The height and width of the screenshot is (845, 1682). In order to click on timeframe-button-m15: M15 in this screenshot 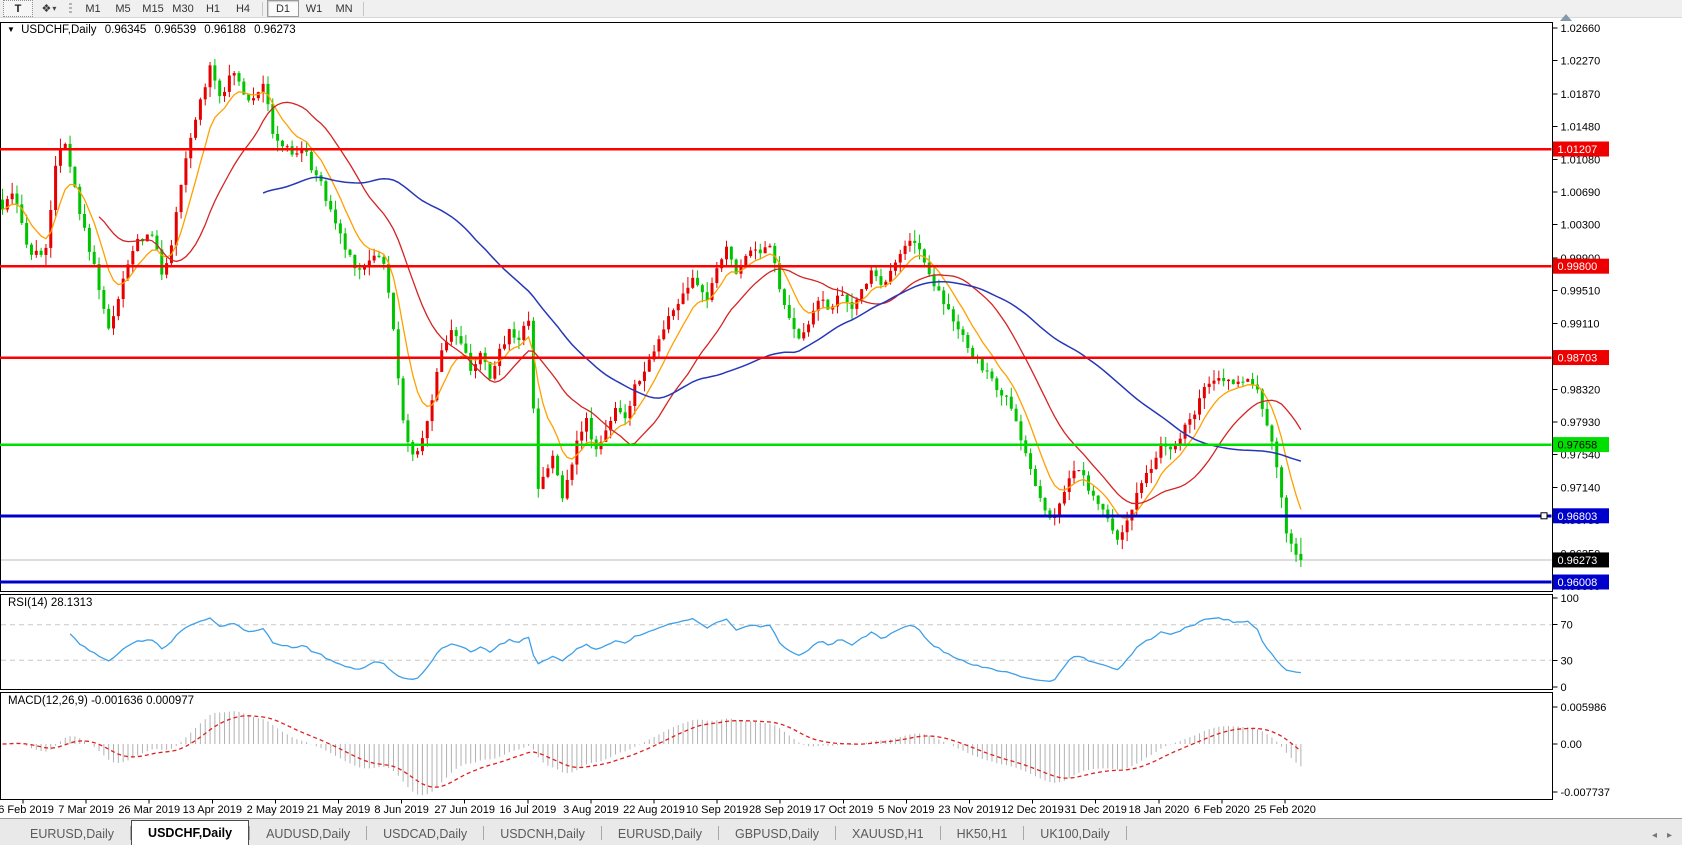, I will do `click(153, 8)`.